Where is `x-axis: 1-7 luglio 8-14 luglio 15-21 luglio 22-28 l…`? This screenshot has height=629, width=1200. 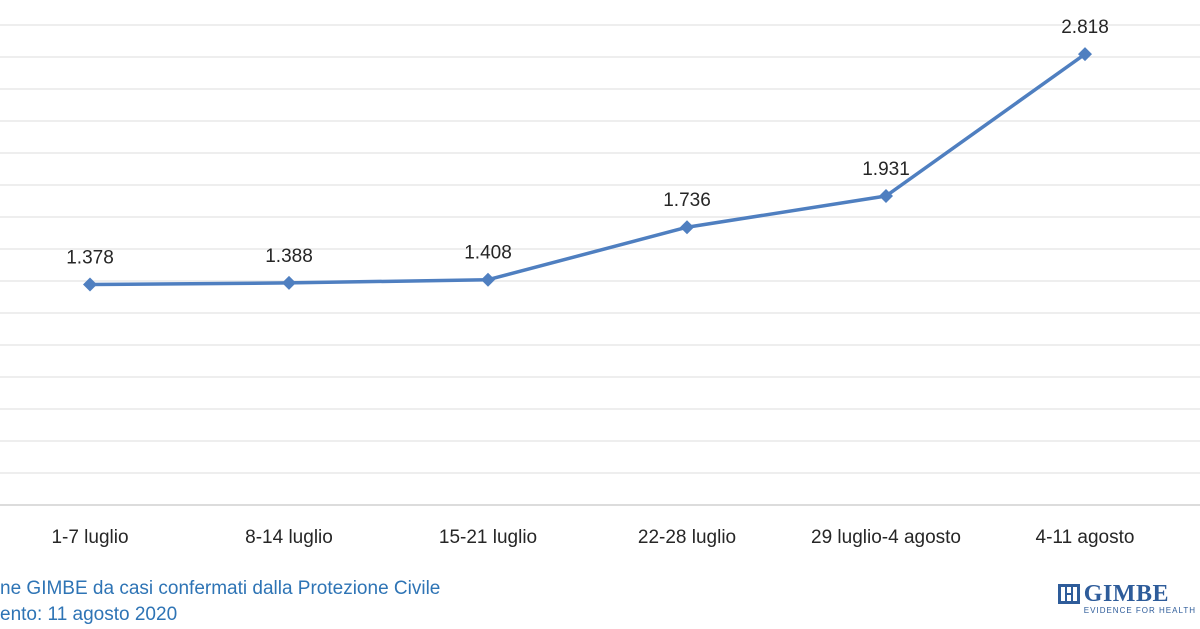
x-axis: 1-7 luglio 8-14 luglio 15-21 luglio 22-28 l… is located at coordinates (600, 526).